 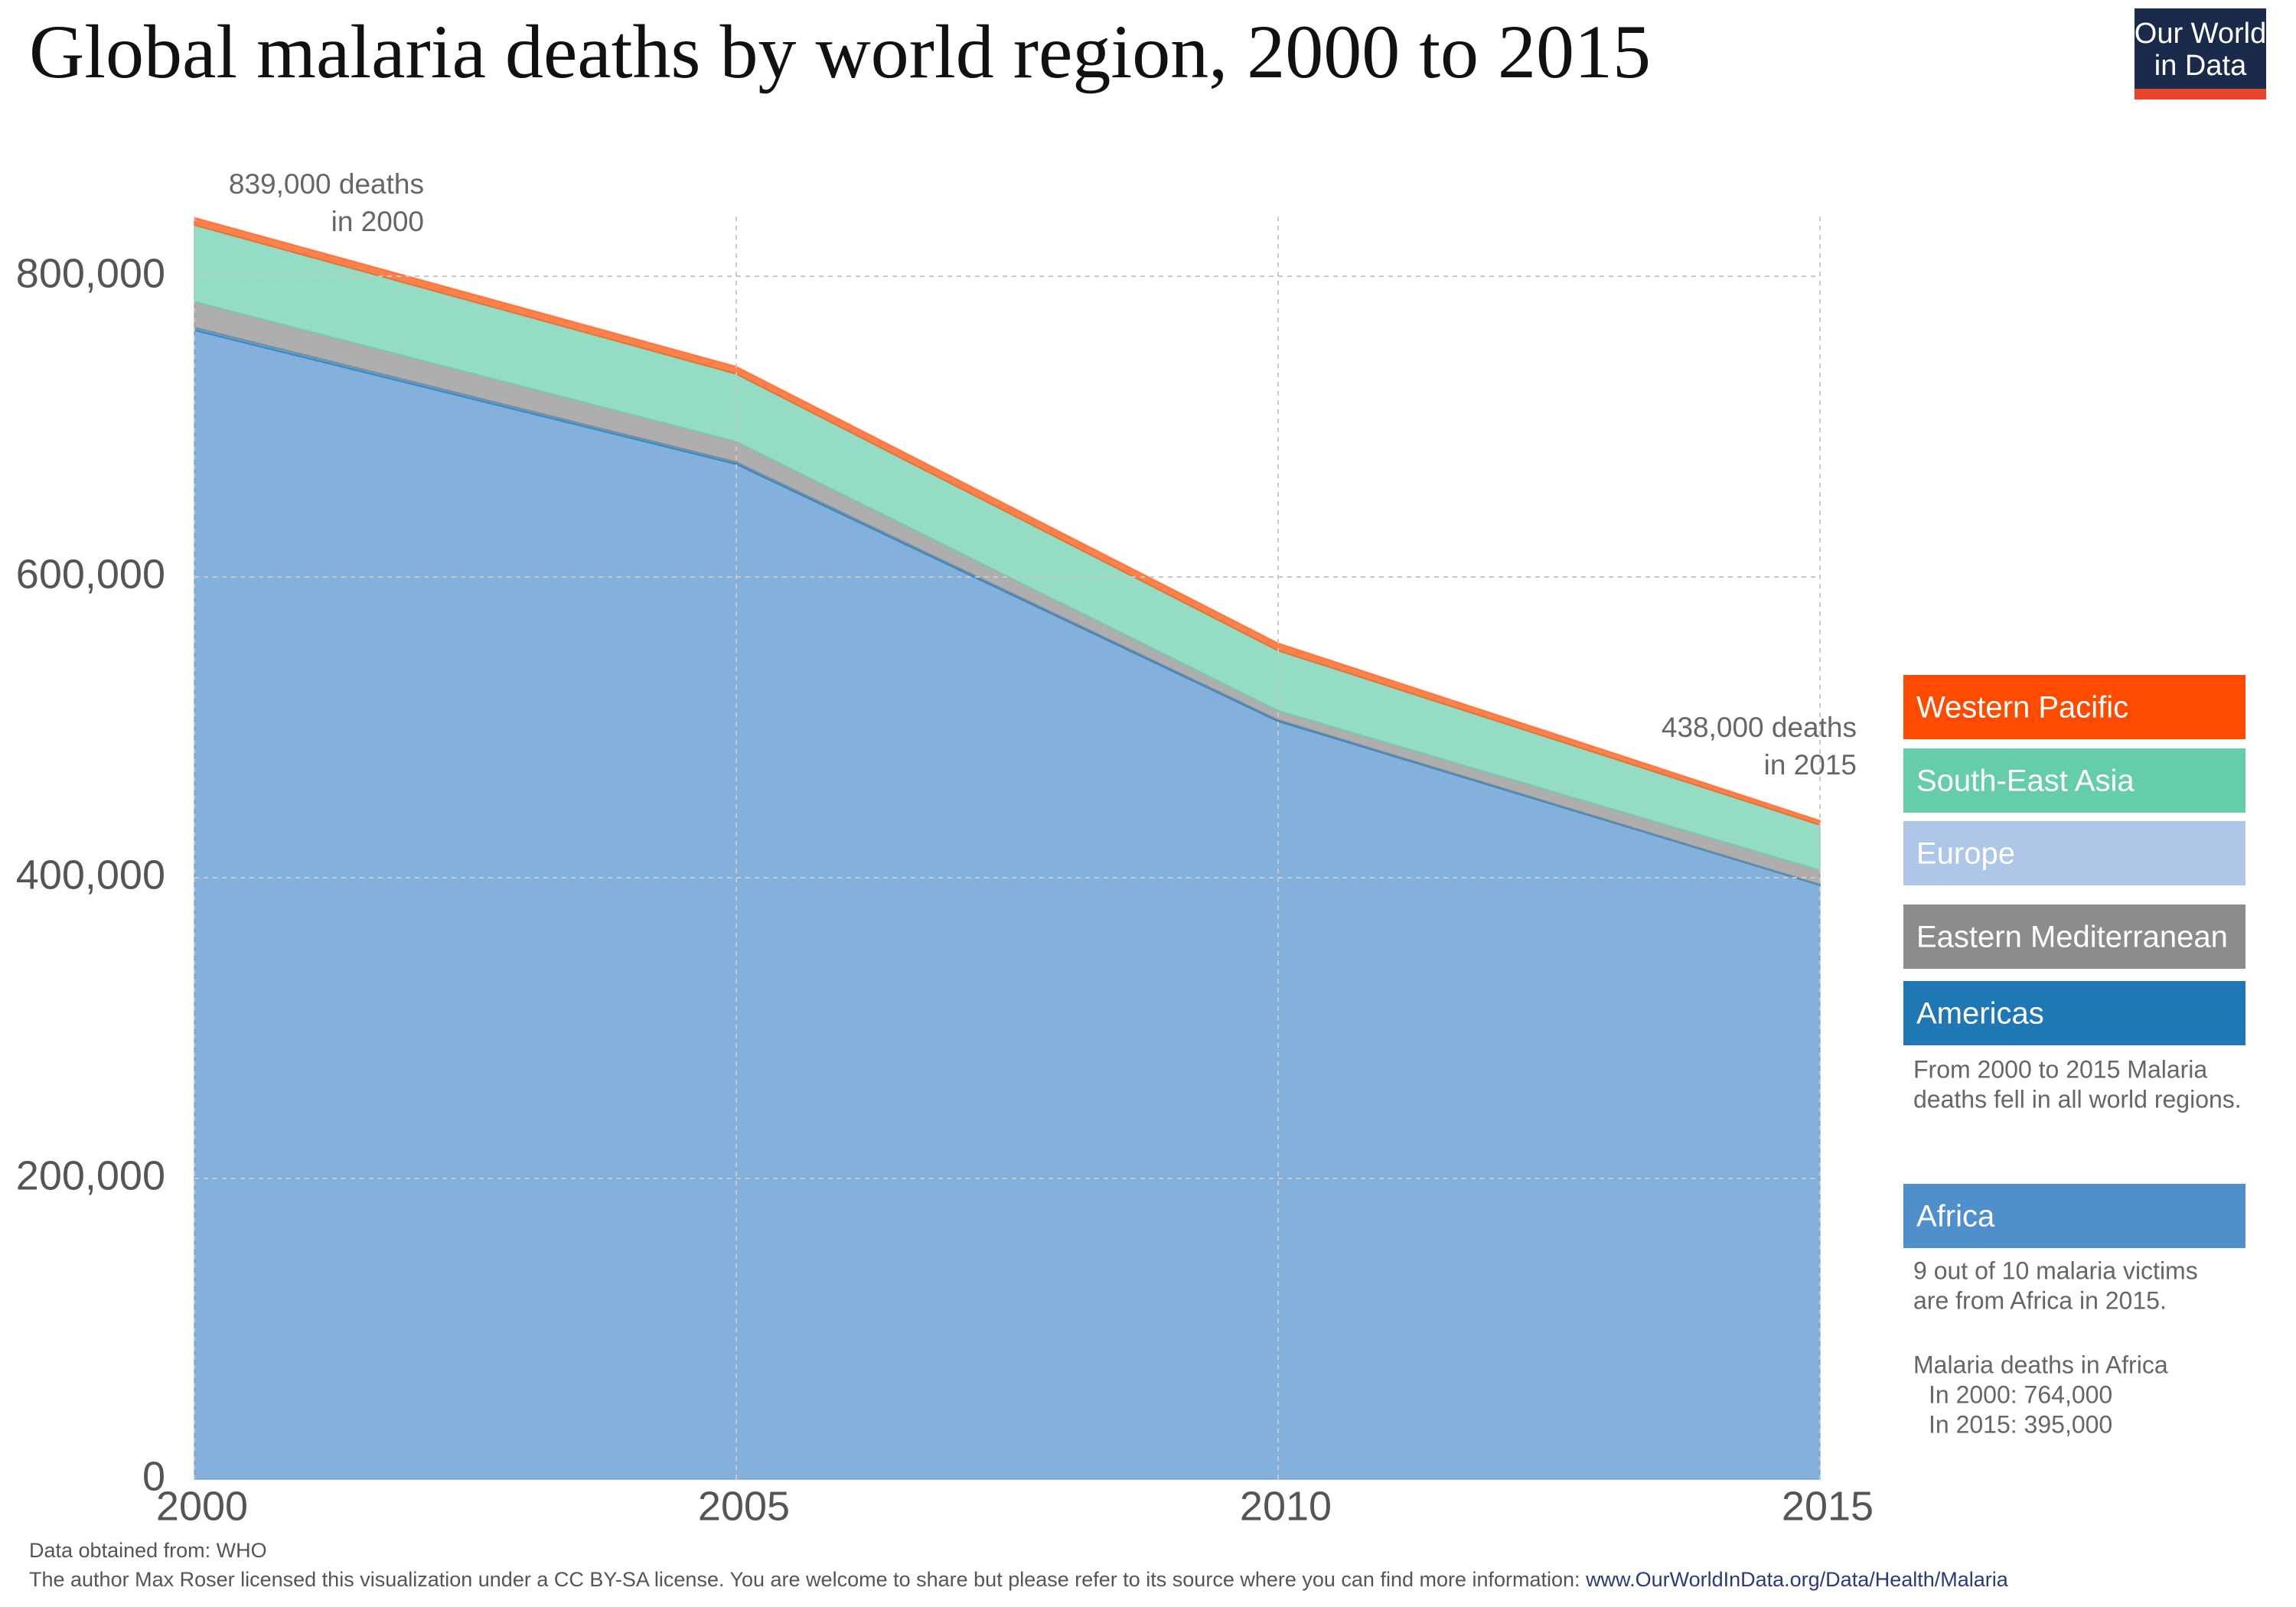 I want to click on africa-note: In 2000: 764,000, so click(x=2020, y=1394).